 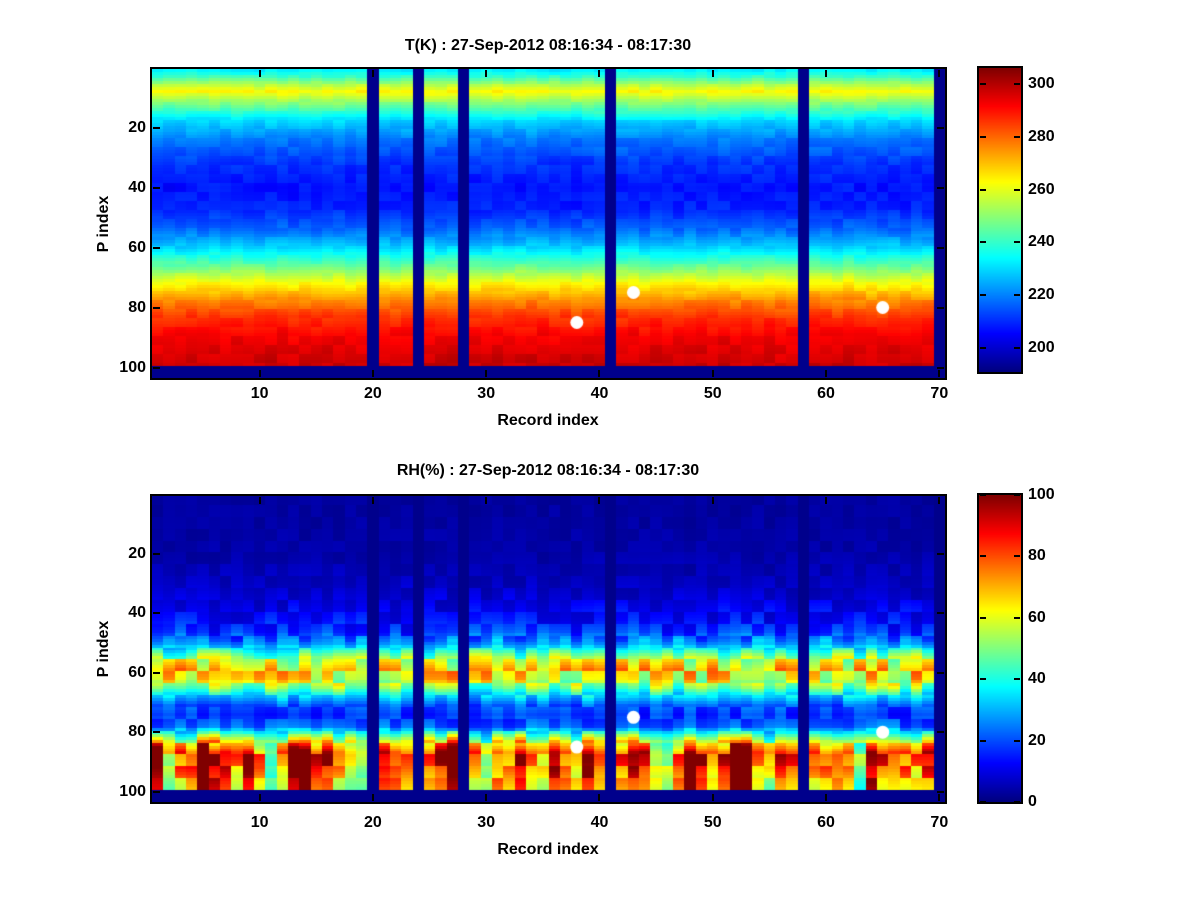 I want to click on colorbar-tick-label: 60, so click(x=1037, y=617).